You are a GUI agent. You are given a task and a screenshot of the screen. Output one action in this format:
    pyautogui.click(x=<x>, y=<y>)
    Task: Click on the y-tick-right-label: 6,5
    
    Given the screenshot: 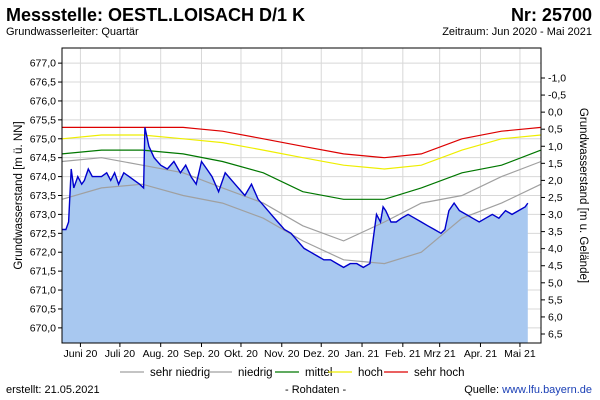 What is the action you would take?
    pyautogui.click(x=555, y=335)
    